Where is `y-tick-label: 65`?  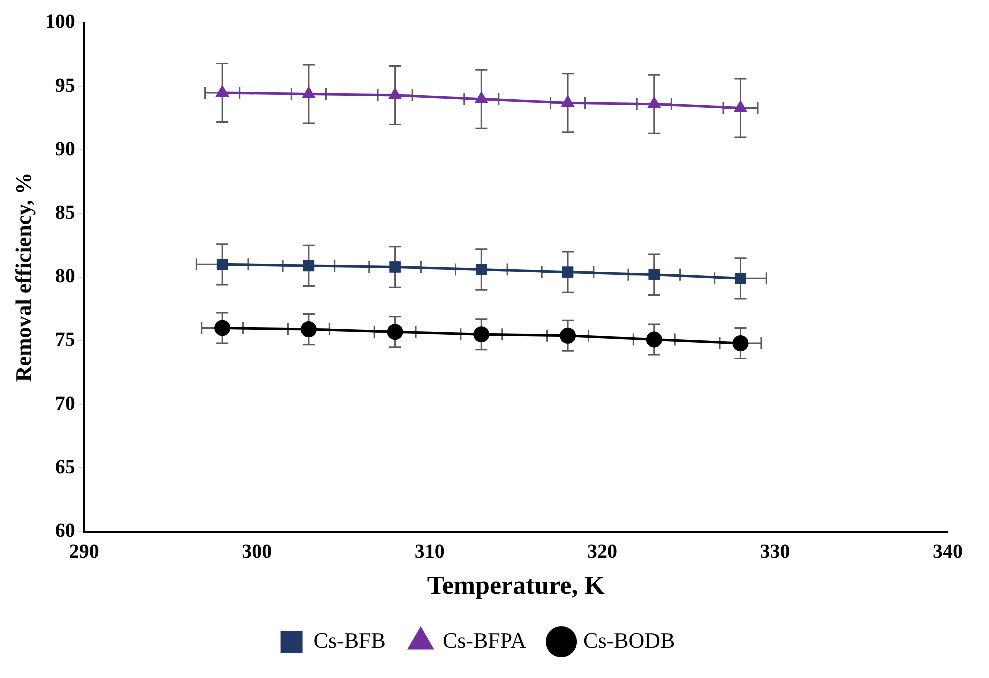 y-tick-label: 65 is located at coordinates (65, 467).